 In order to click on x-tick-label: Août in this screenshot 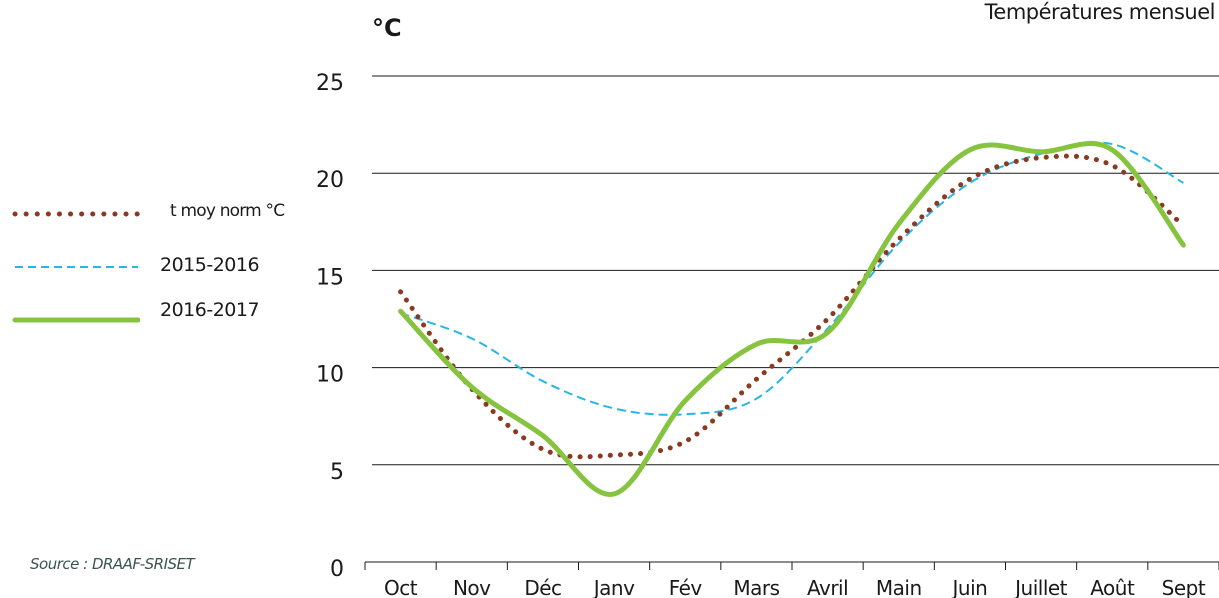, I will do `click(1112, 587)`.